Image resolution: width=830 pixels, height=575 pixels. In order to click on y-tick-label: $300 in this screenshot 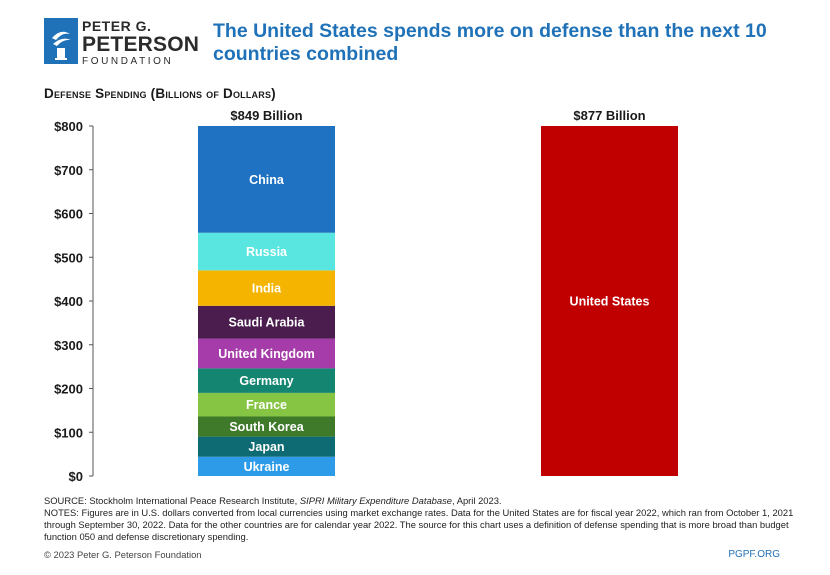, I will do `click(68, 345)`.